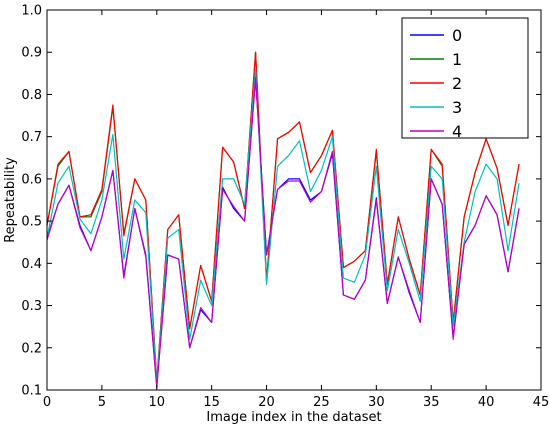 This screenshot has width=550, height=429. Describe the element at coordinates (31, 53) in the screenshot. I see `y-tick-label: 0.9` at that location.